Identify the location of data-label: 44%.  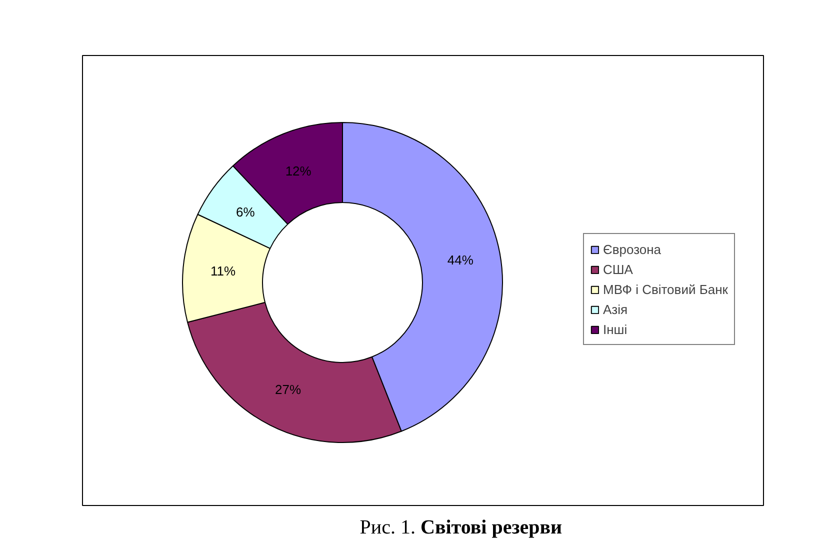
(460, 260).